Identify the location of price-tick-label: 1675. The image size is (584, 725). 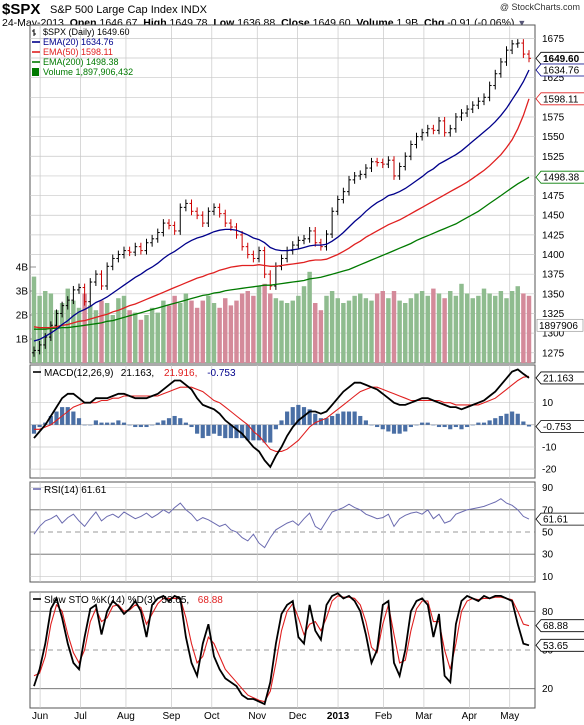
(553, 39).